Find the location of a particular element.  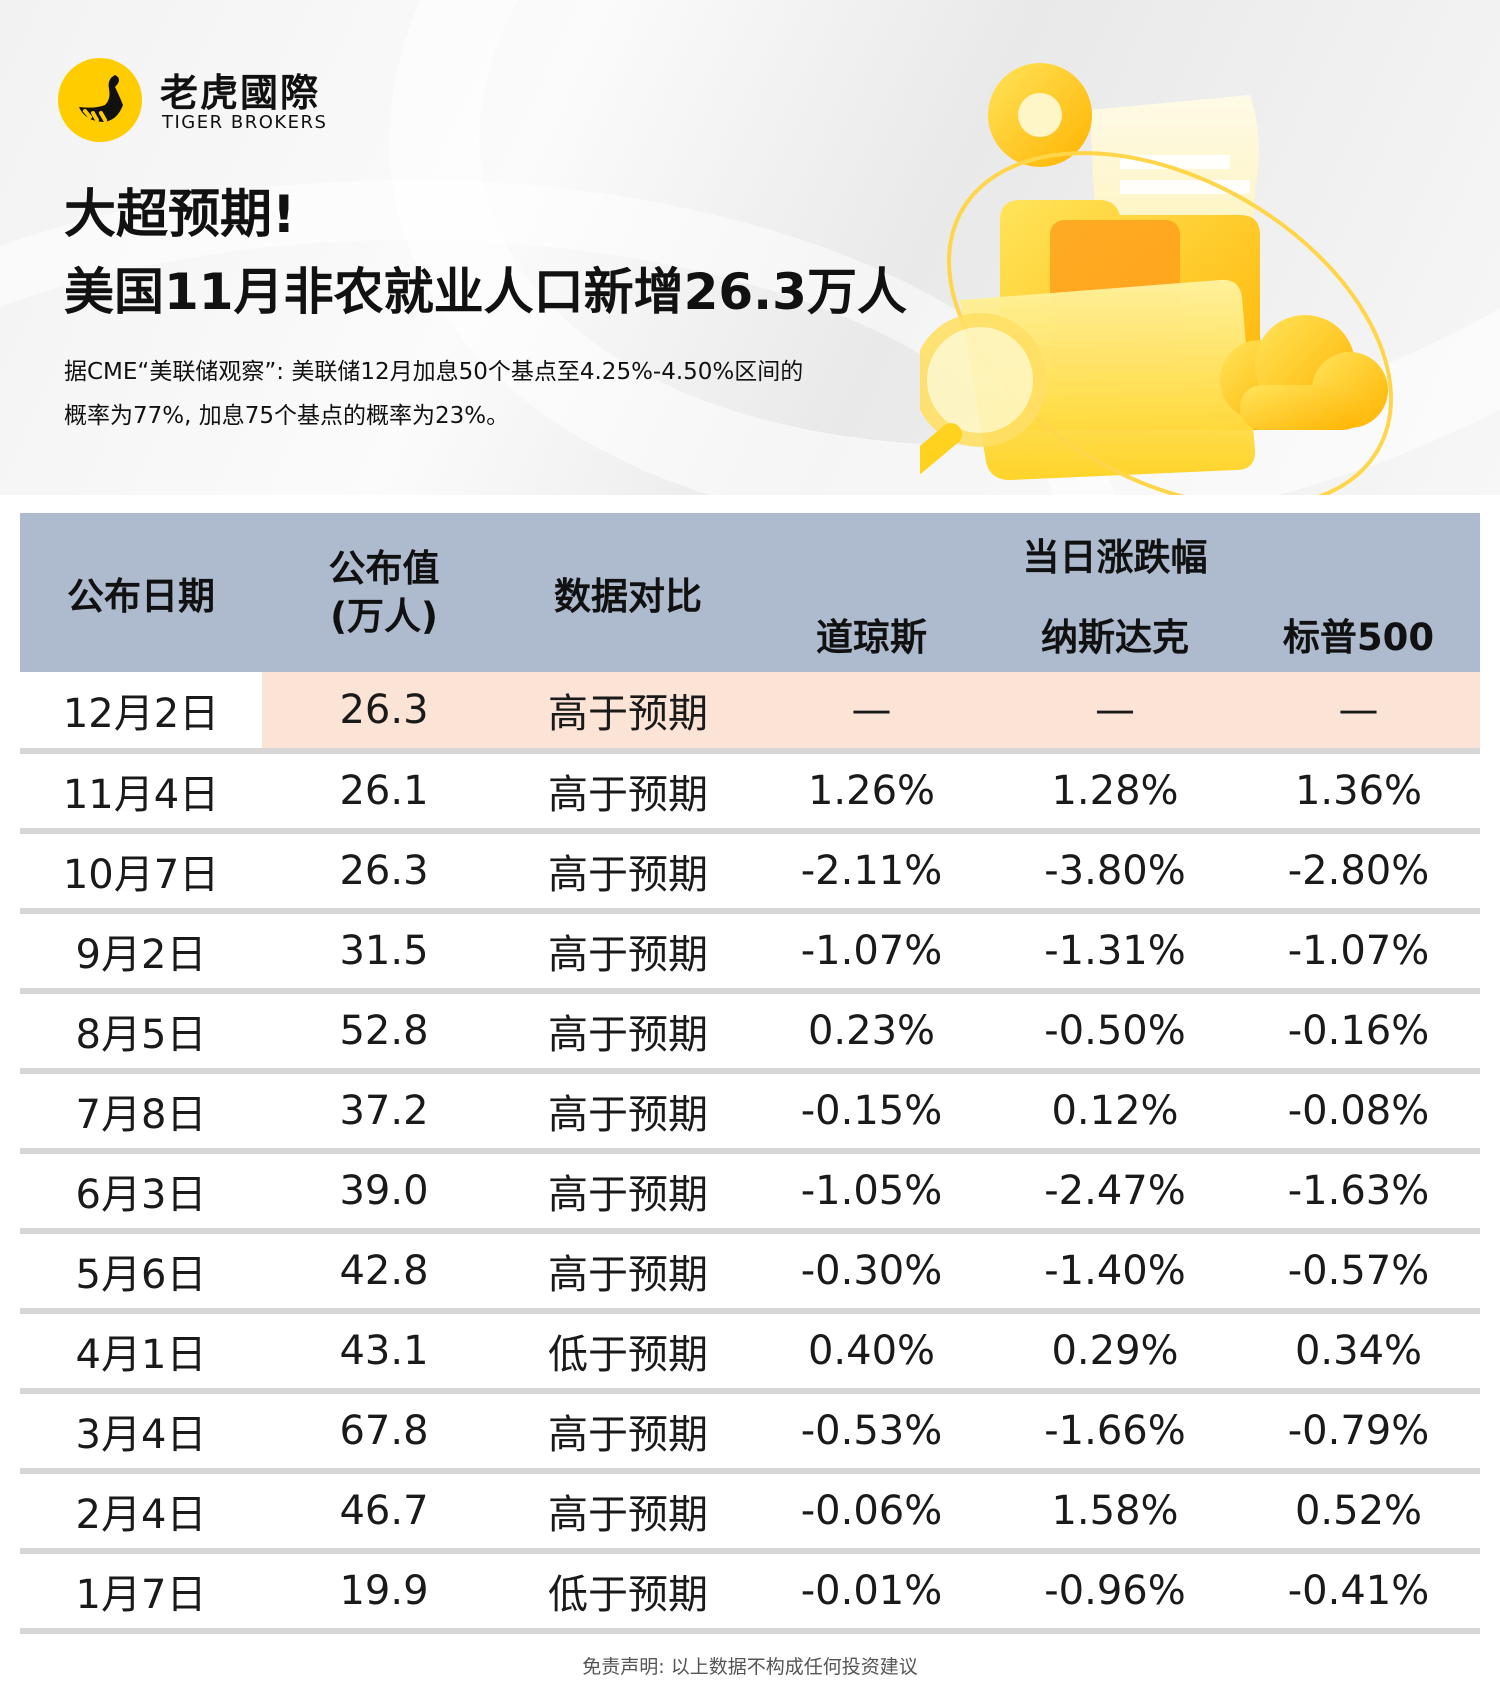

cell-sp500: -0.41% is located at coordinates (1359, 1592).